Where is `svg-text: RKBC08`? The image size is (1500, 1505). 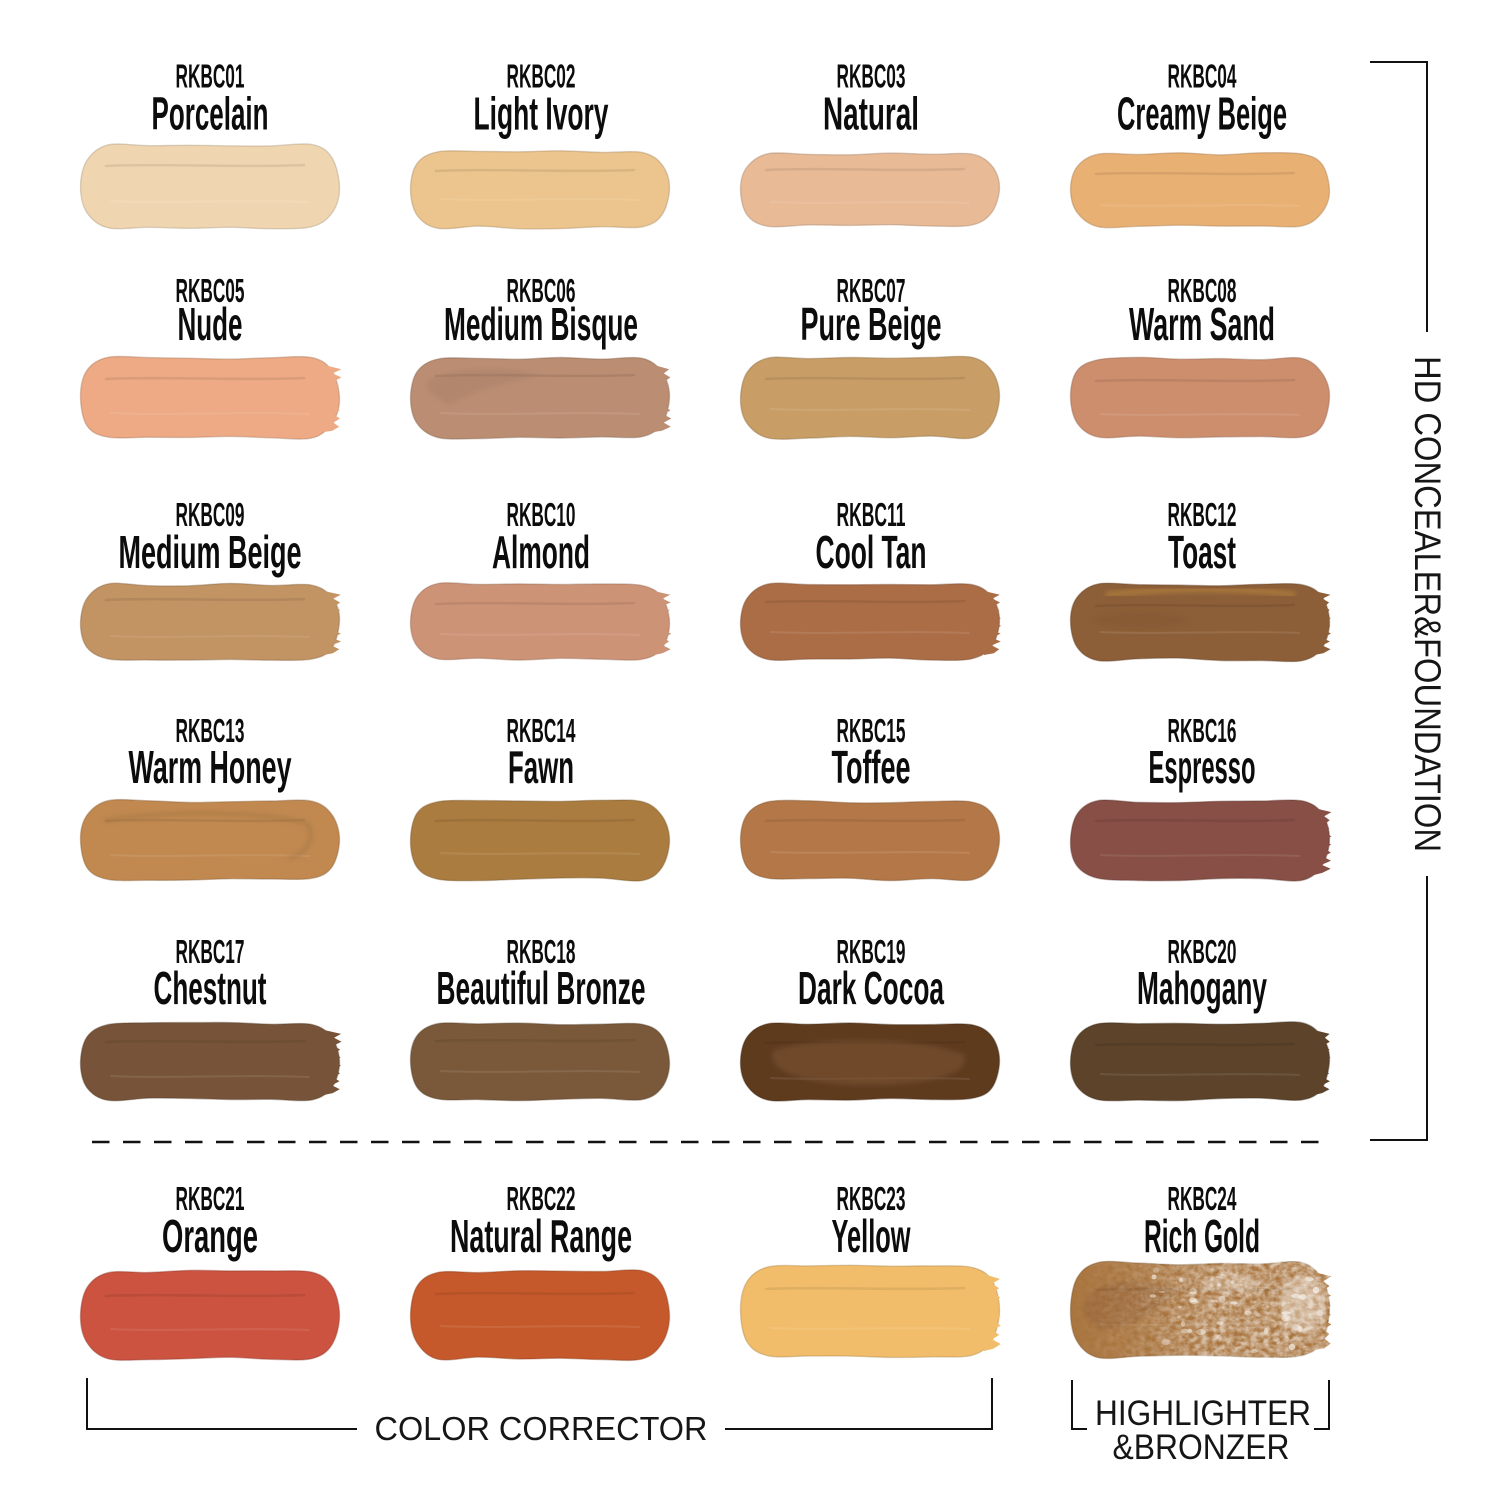
svg-text: RKBC08 is located at coordinates (1202, 290).